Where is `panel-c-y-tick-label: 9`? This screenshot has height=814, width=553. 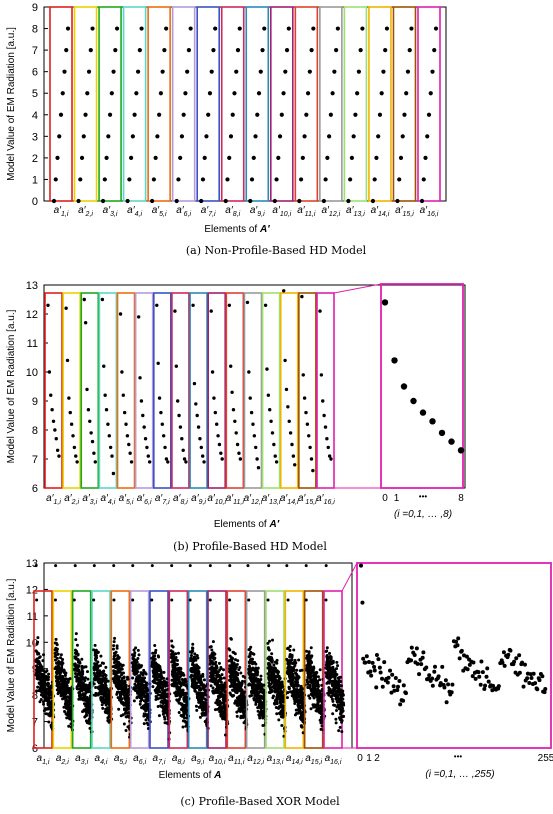
panel-c-y-tick-label: 9 is located at coordinates (35, 670).